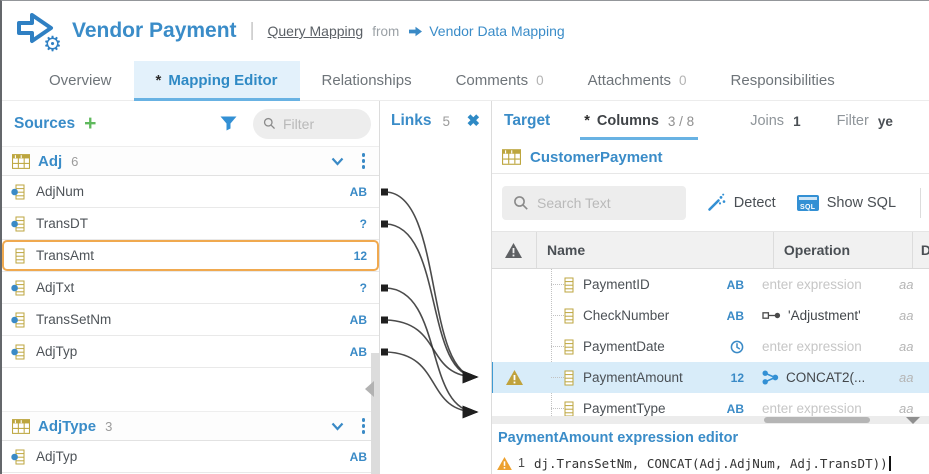  Describe the element at coordinates (367, 80) in the screenshot. I see `tab-relationships: Relationships` at that location.